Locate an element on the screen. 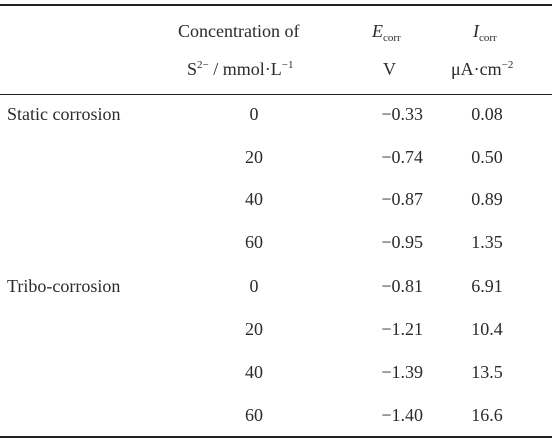  row-ecorr: −0.95 is located at coordinates (402, 242).